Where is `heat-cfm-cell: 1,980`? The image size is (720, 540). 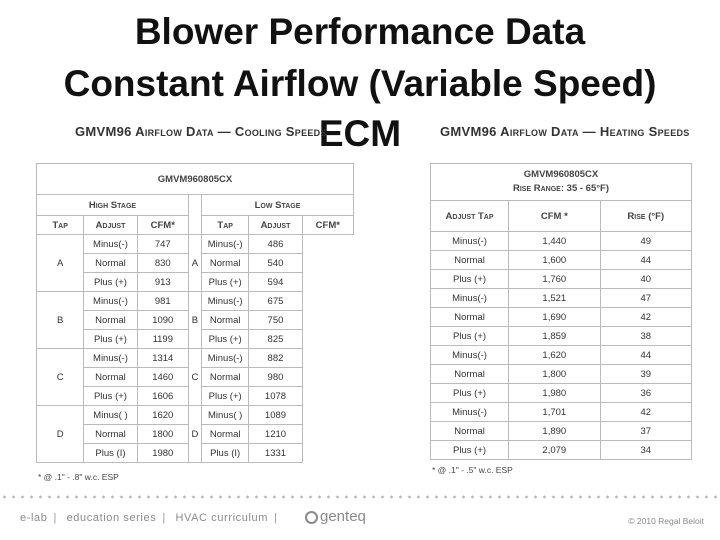 heat-cfm-cell: 1,980 is located at coordinates (554, 393).